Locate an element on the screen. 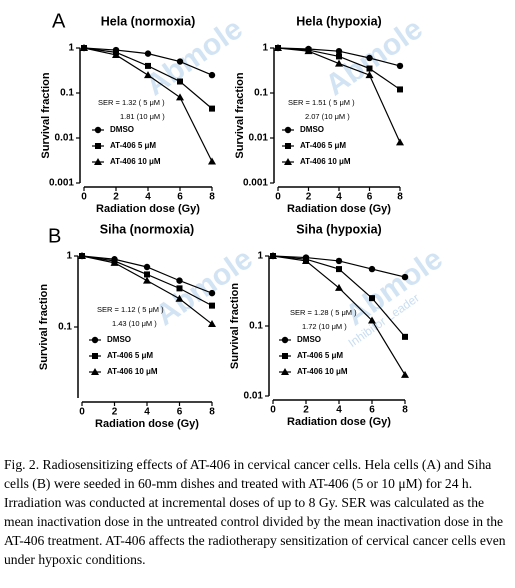  annotation: 1.43 (10 μM ) is located at coordinates (134, 323).